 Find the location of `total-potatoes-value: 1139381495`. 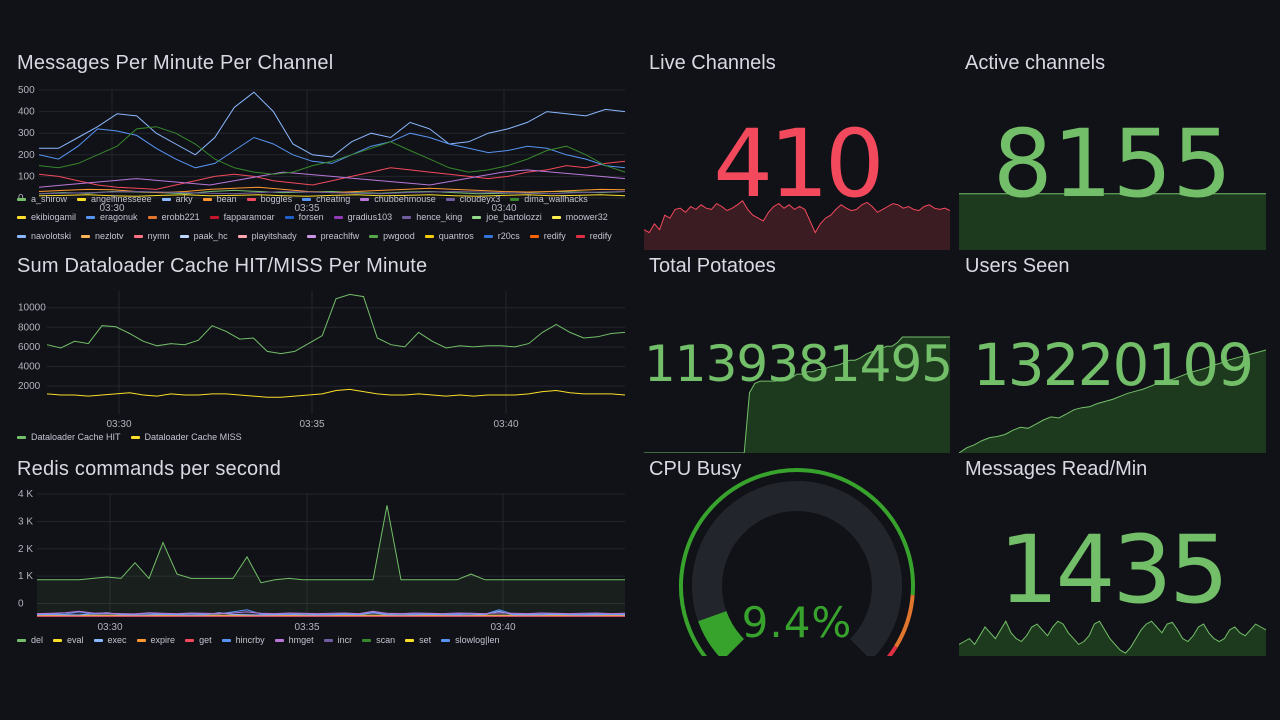

total-potatoes-value: 1139381495 is located at coordinates (797, 364).